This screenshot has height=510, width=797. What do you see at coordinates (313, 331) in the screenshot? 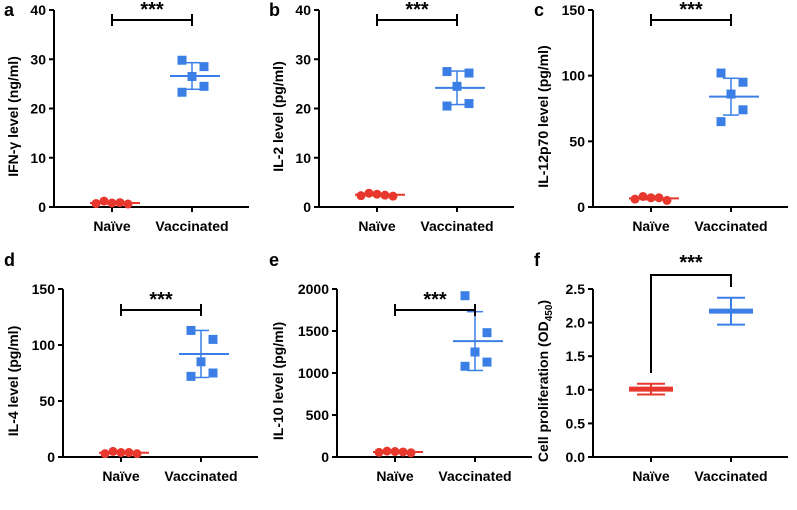
I see `y-tick-label: 1500` at bounding box center [313, 331].